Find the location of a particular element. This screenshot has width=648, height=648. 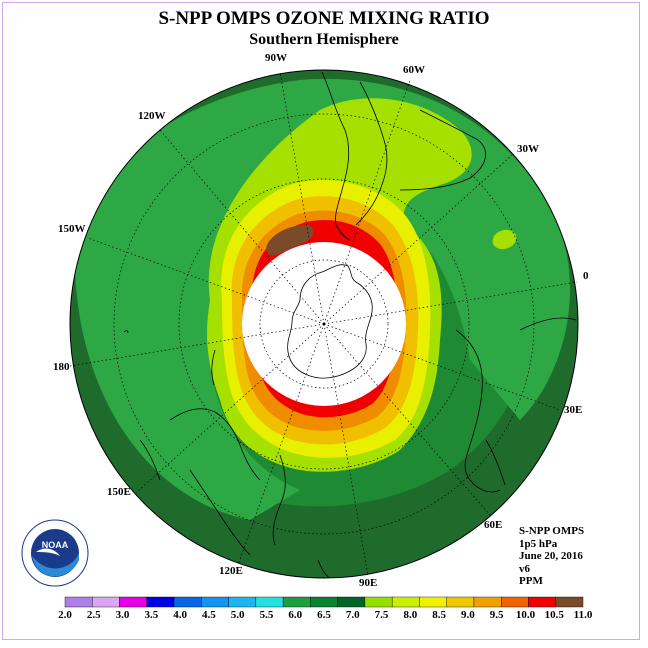

colorbar-tick-label: 10.5 is located at coordinates (555, 615).